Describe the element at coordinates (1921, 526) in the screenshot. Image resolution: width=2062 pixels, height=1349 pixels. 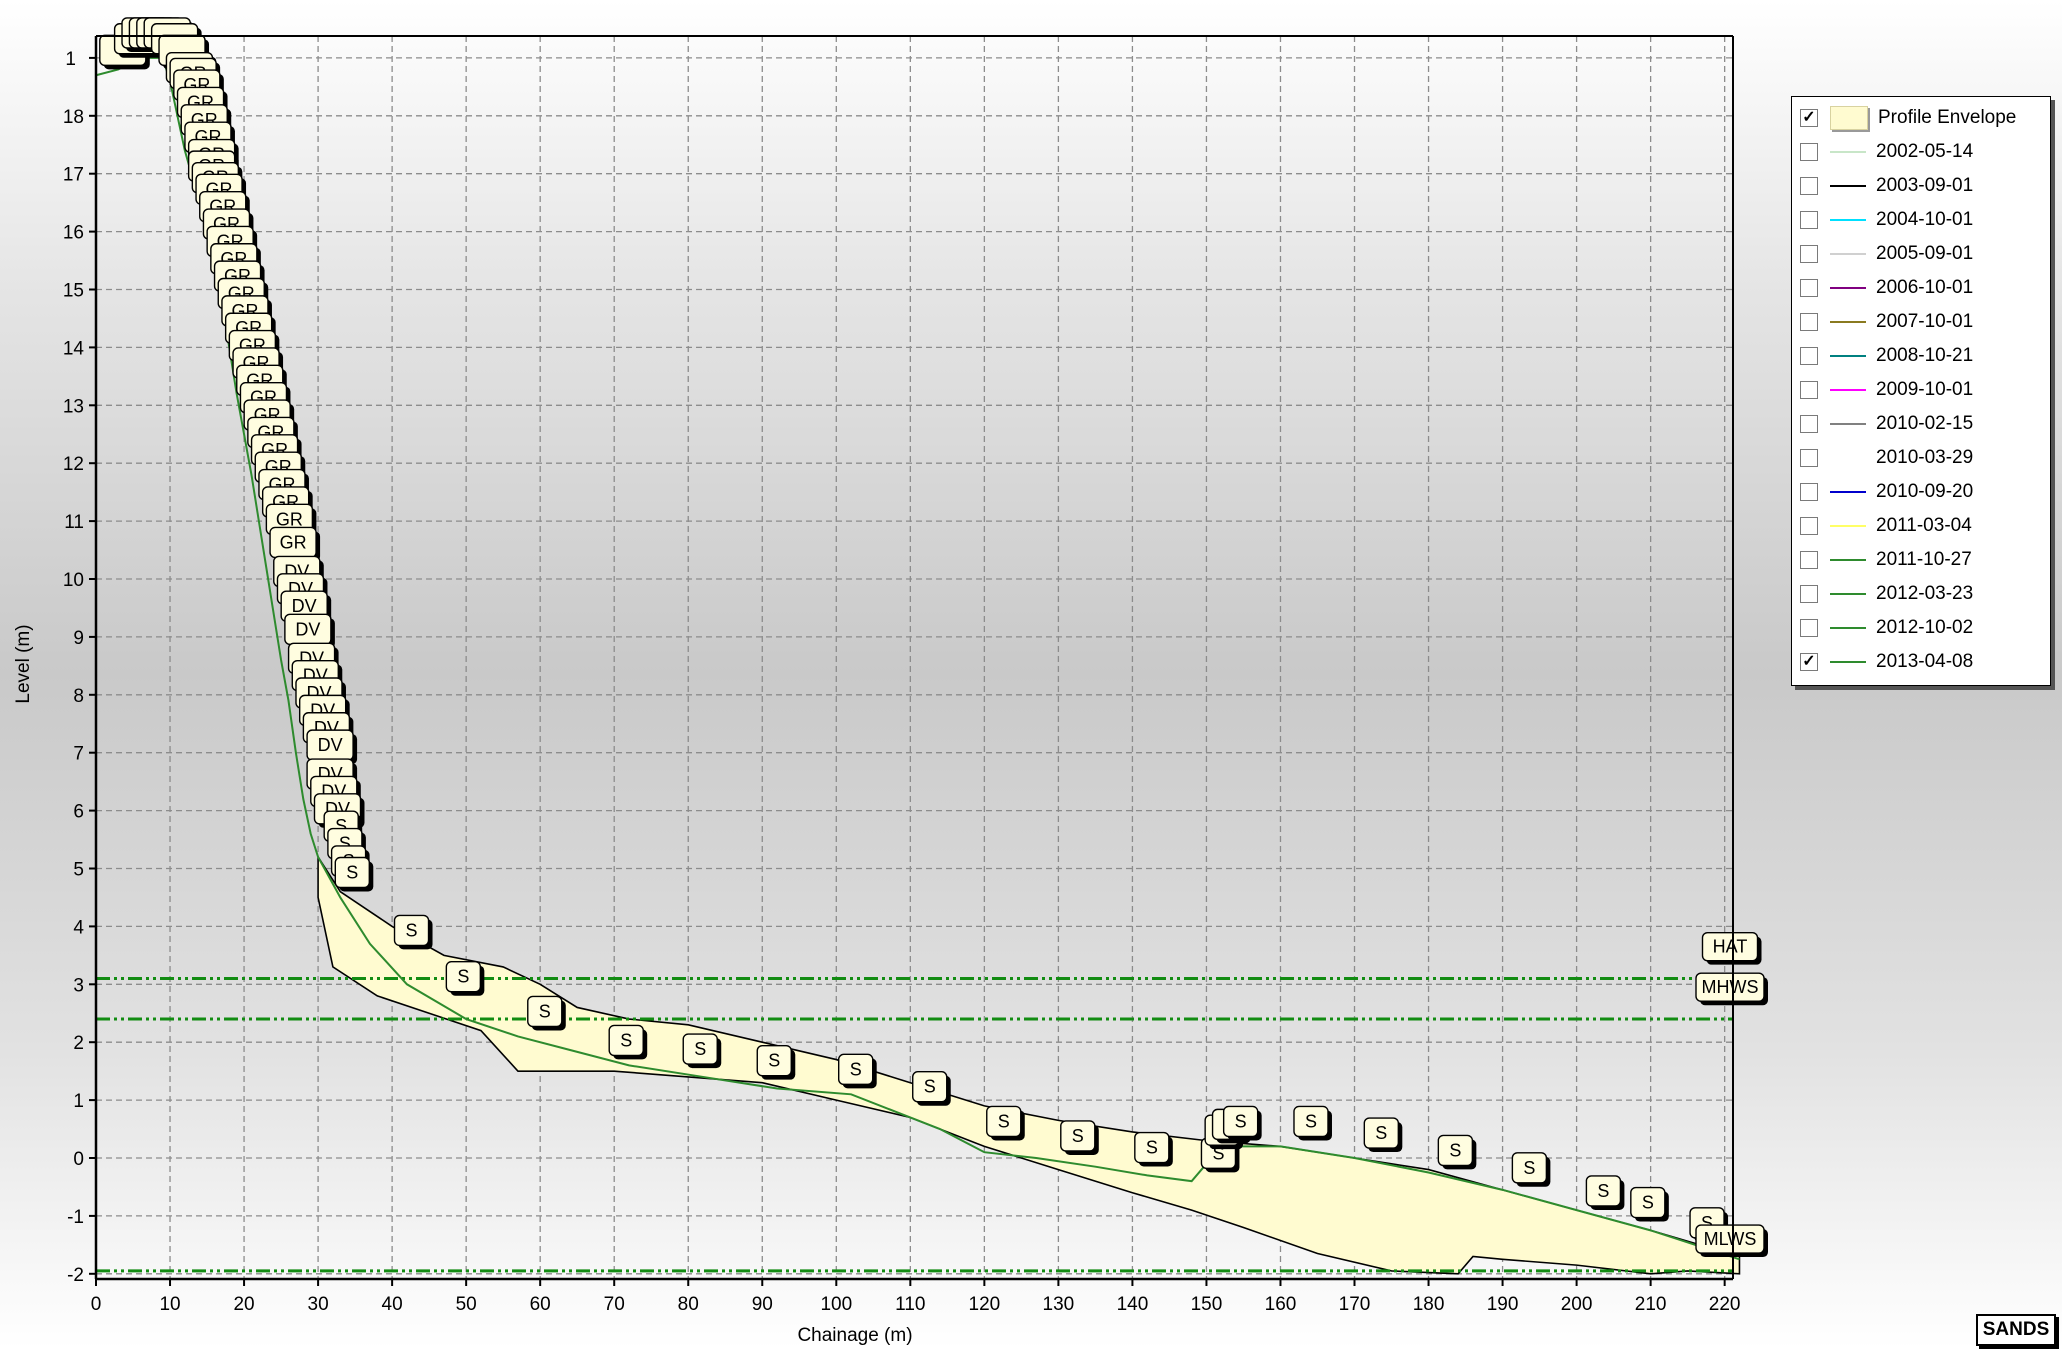
I see `legend-item: 2011-03-04` at that location.